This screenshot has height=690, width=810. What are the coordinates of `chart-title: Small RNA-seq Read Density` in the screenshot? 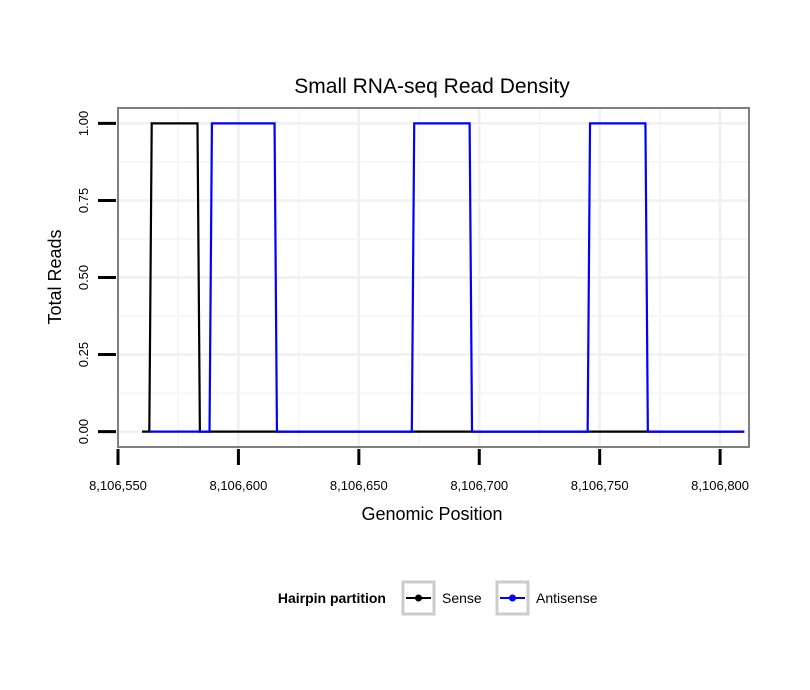 It's located at (432, 86).